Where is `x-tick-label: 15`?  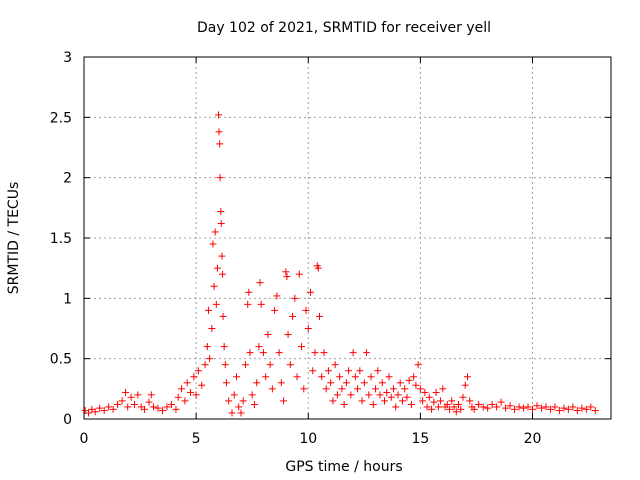 x-tick-label: 15 is located at coordinates (420, 439).